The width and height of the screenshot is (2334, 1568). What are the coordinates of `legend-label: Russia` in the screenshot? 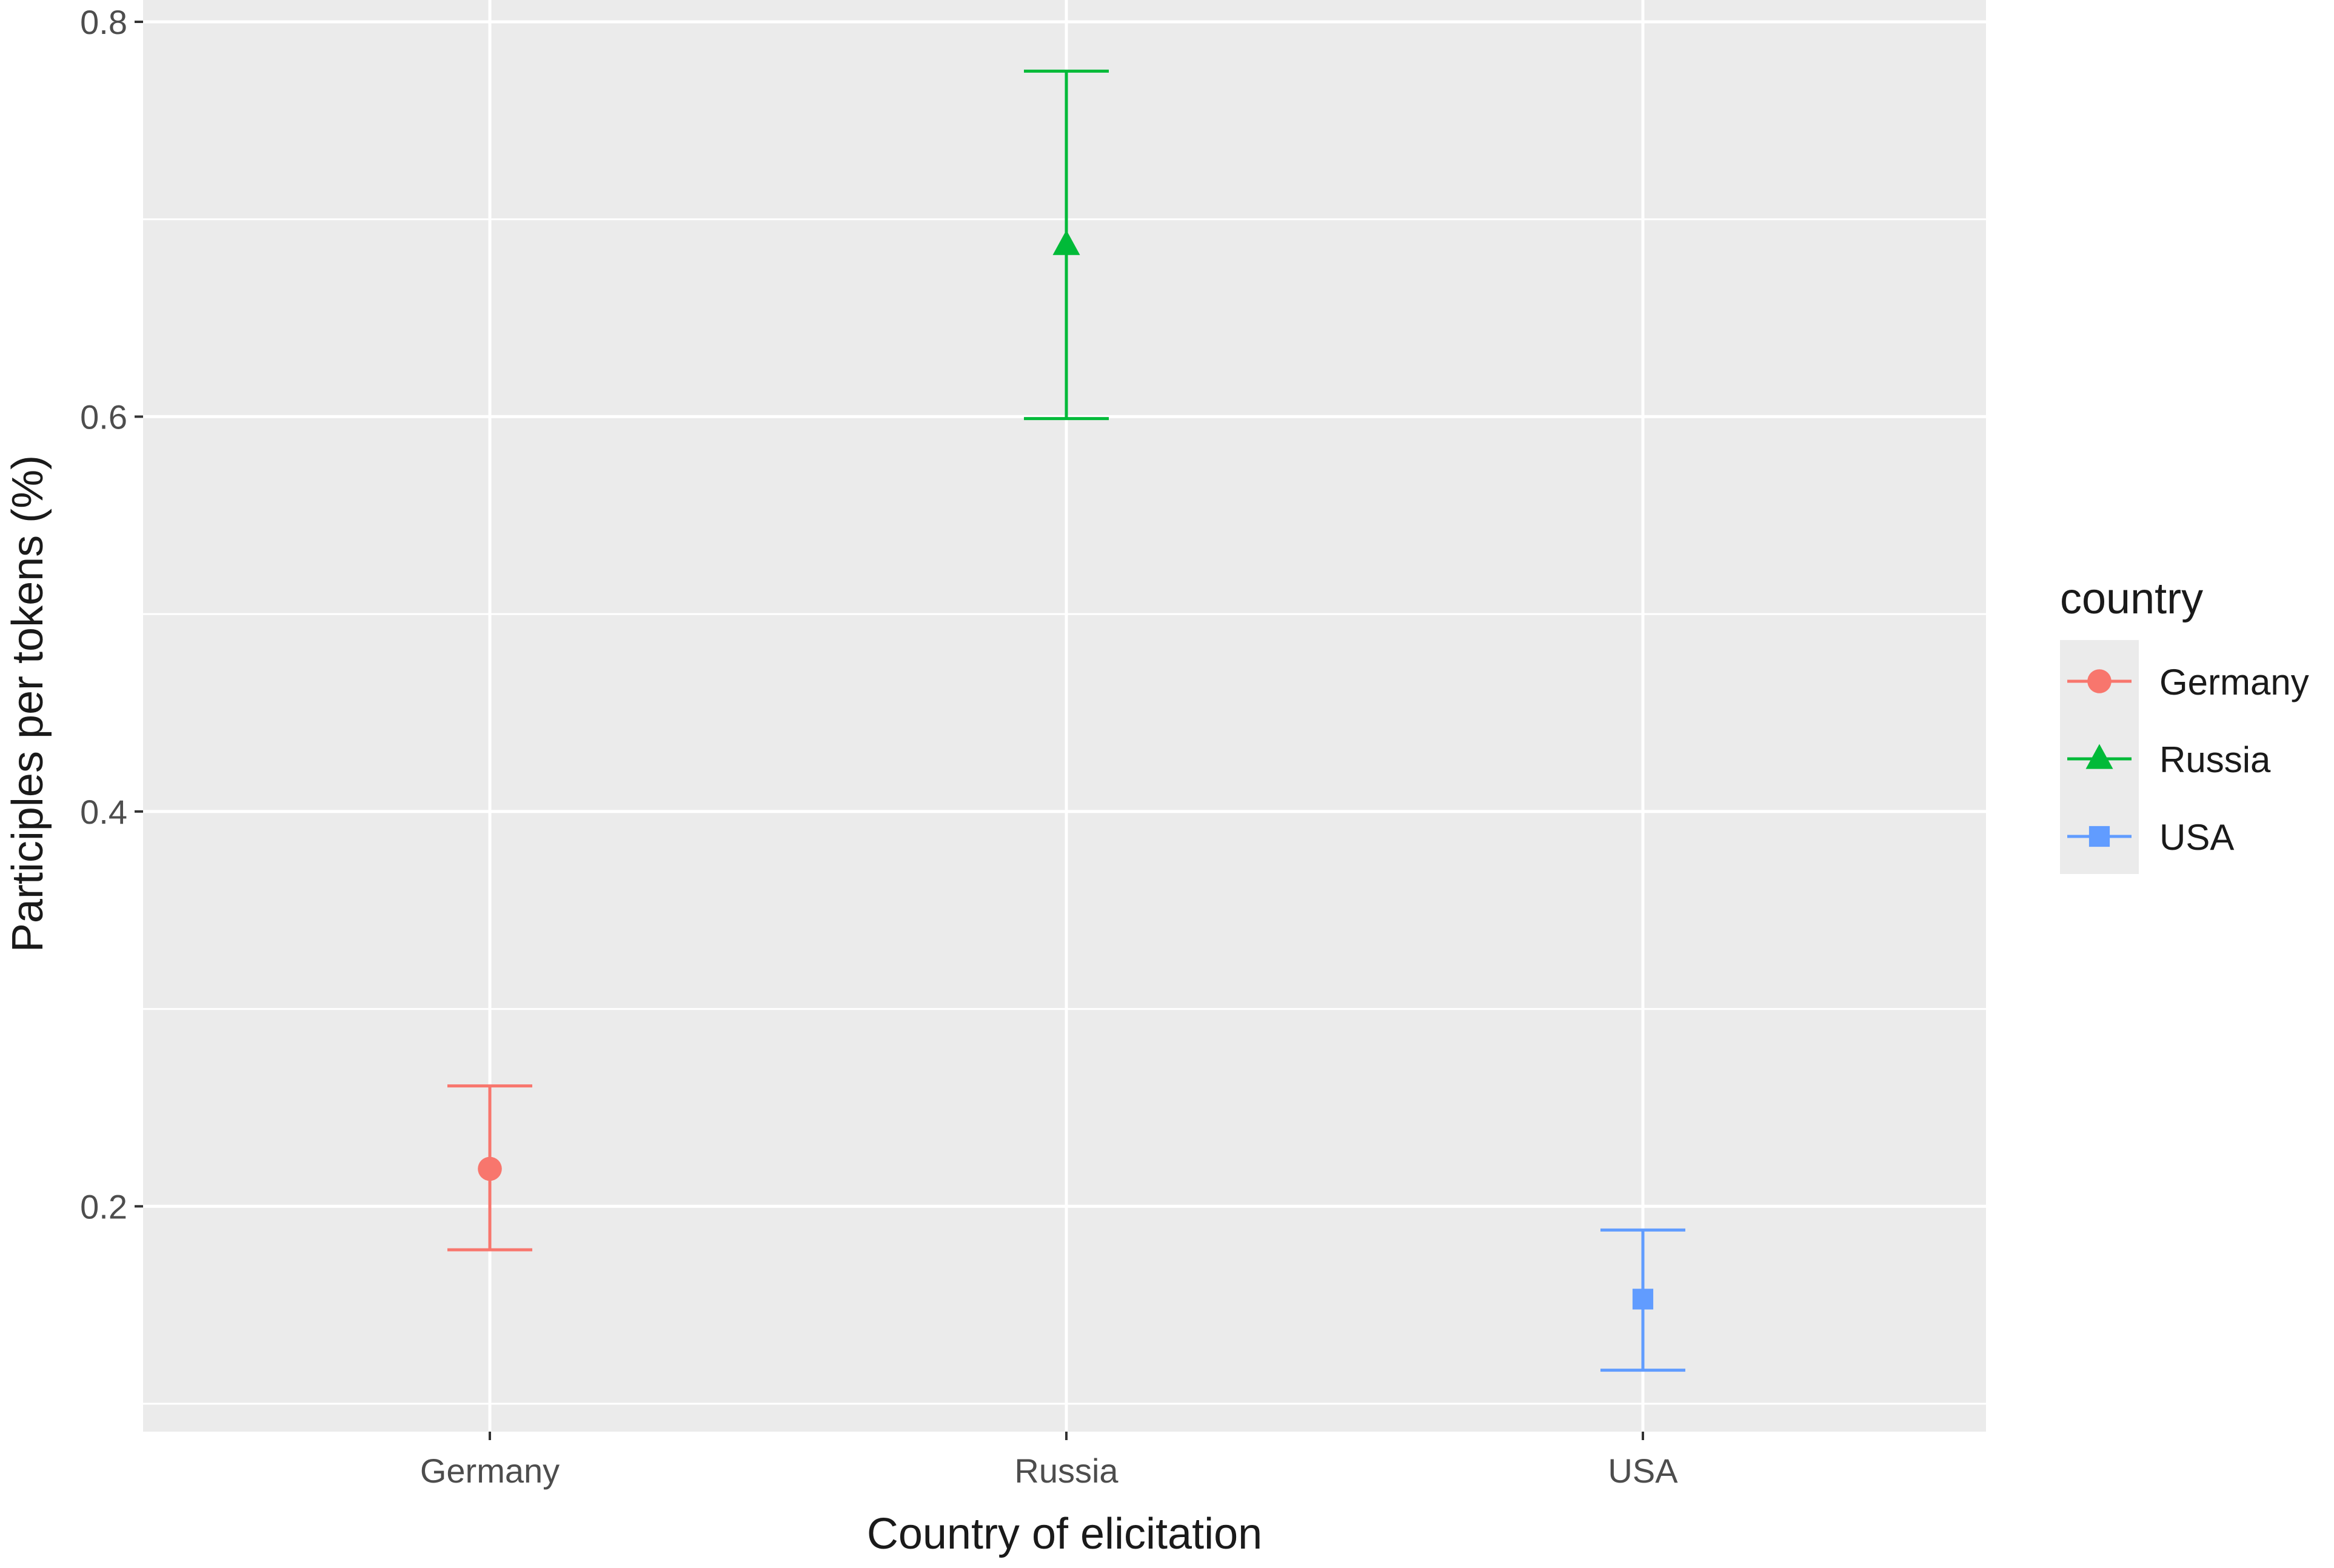 It's located at (2215, 759).